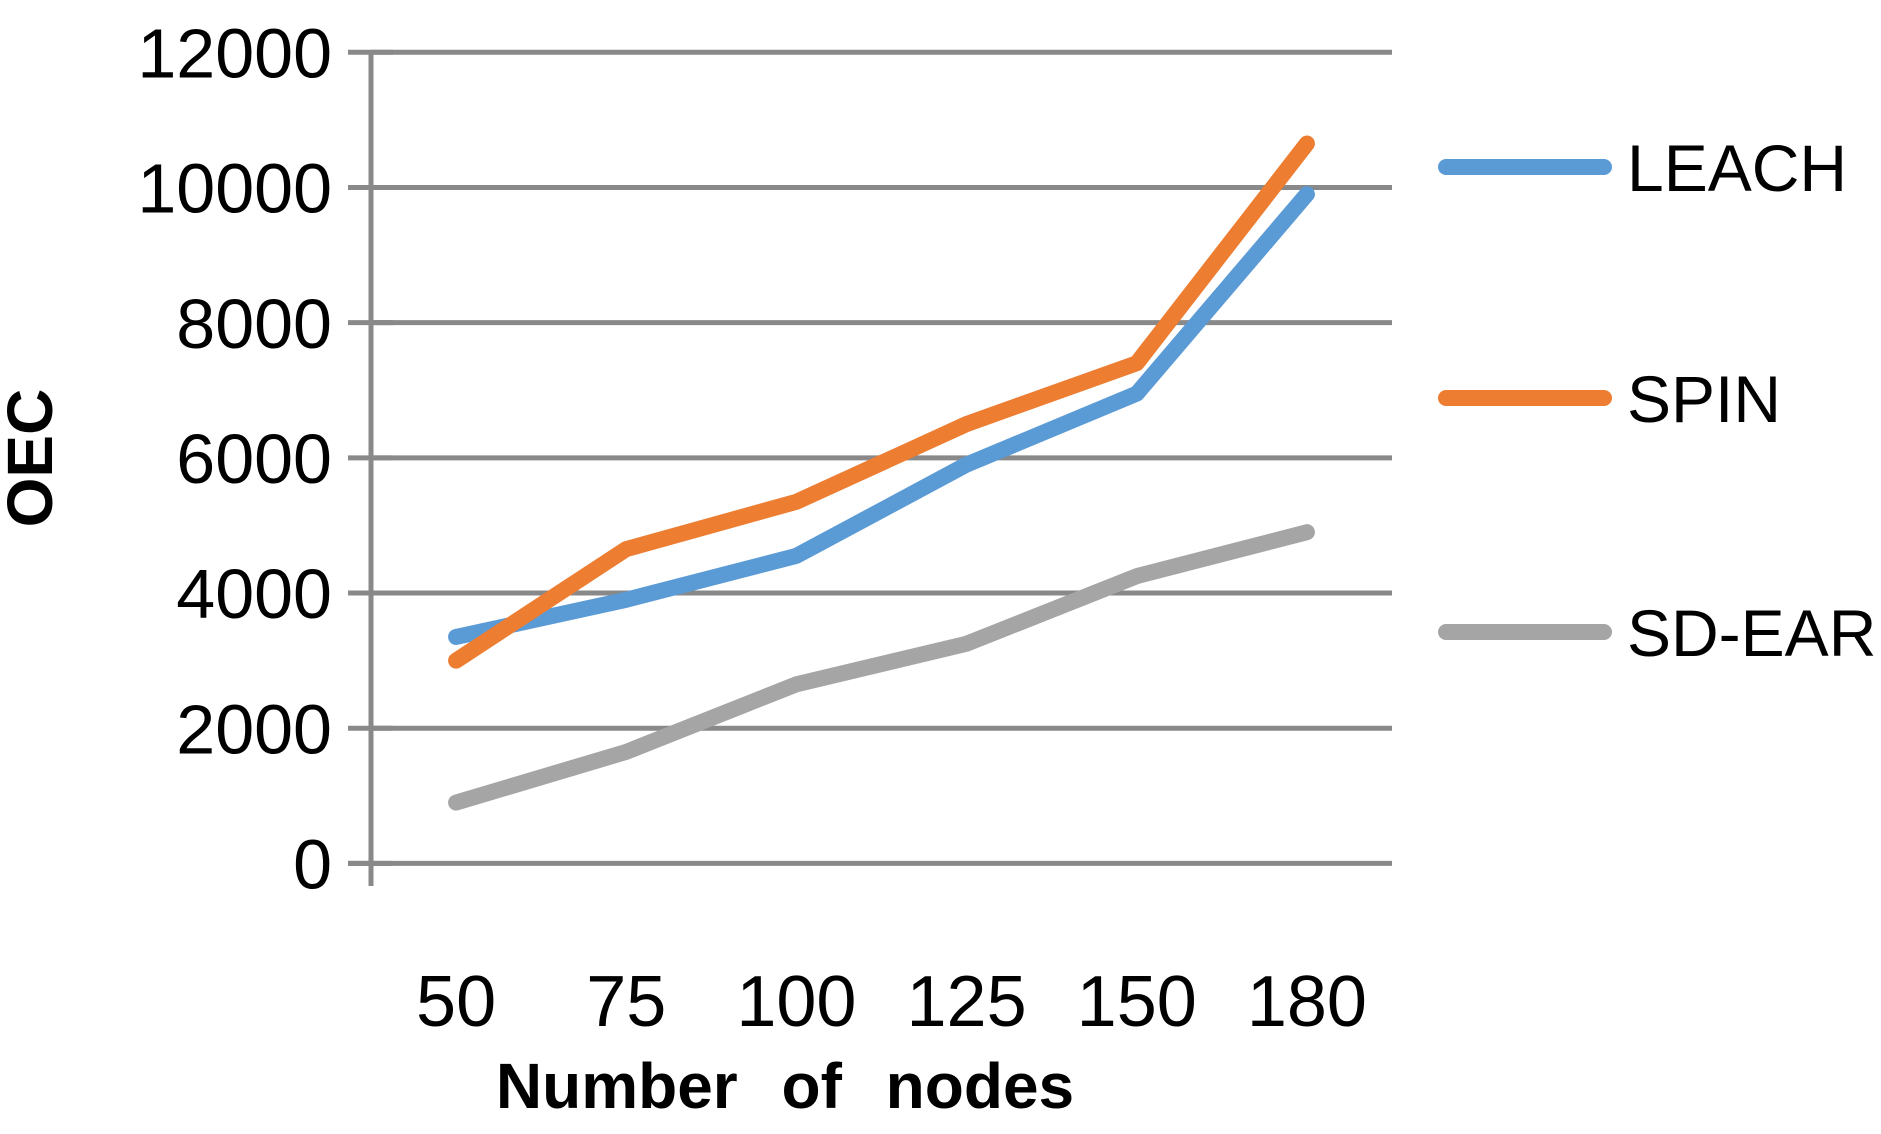  Describe the element at coordinates (881, 667) in the screenshot. I see `series-line-sd-ear` at that location.